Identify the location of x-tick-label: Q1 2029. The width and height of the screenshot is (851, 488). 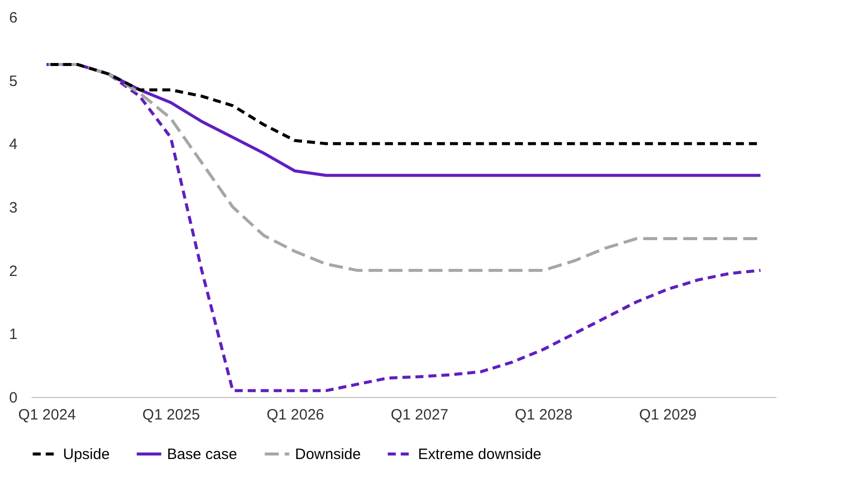
(668, 415).